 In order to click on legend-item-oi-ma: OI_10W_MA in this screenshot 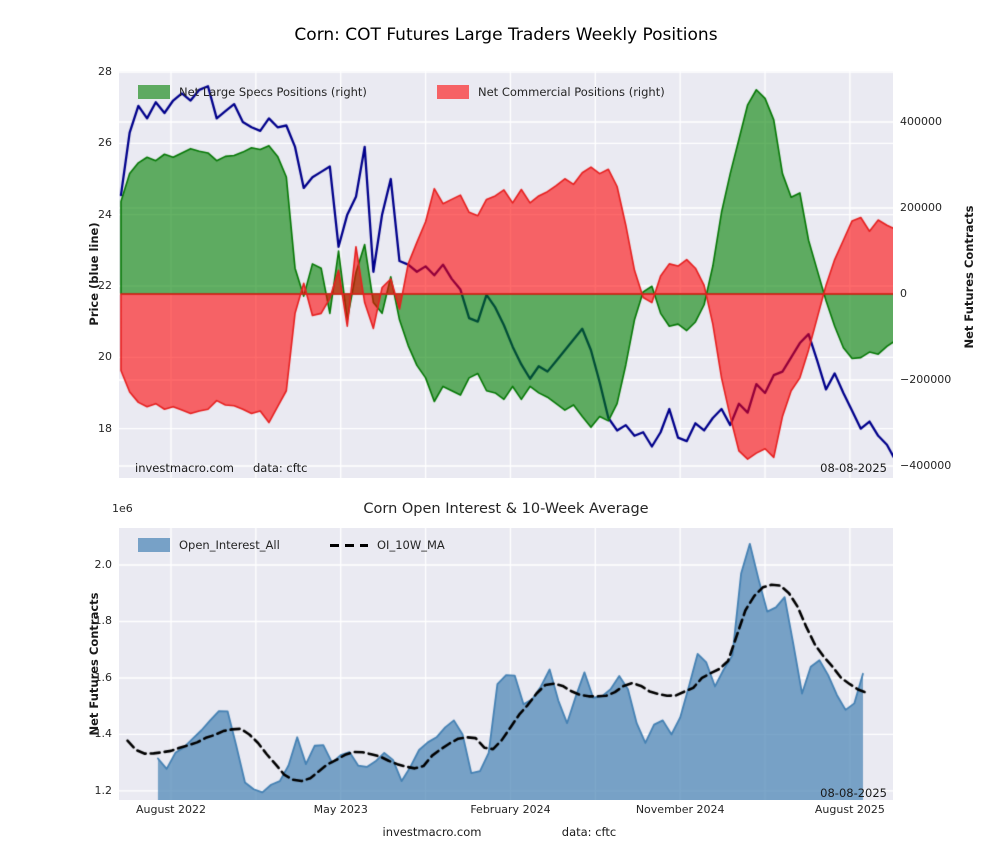, I will do `click(387, 545)`.